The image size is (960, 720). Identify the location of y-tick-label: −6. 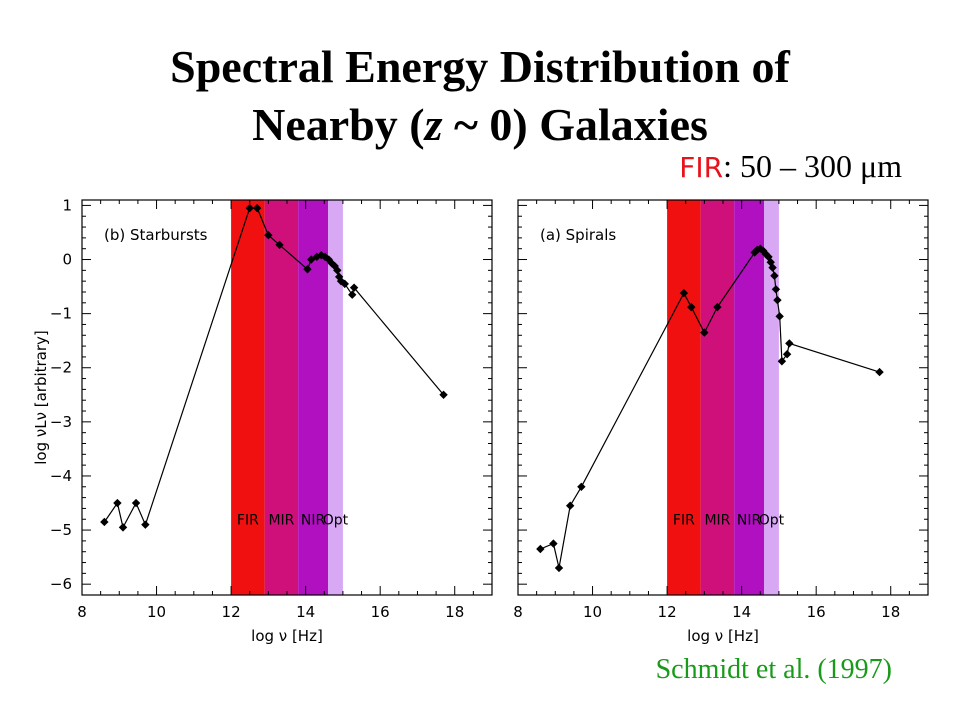
(61, 584).